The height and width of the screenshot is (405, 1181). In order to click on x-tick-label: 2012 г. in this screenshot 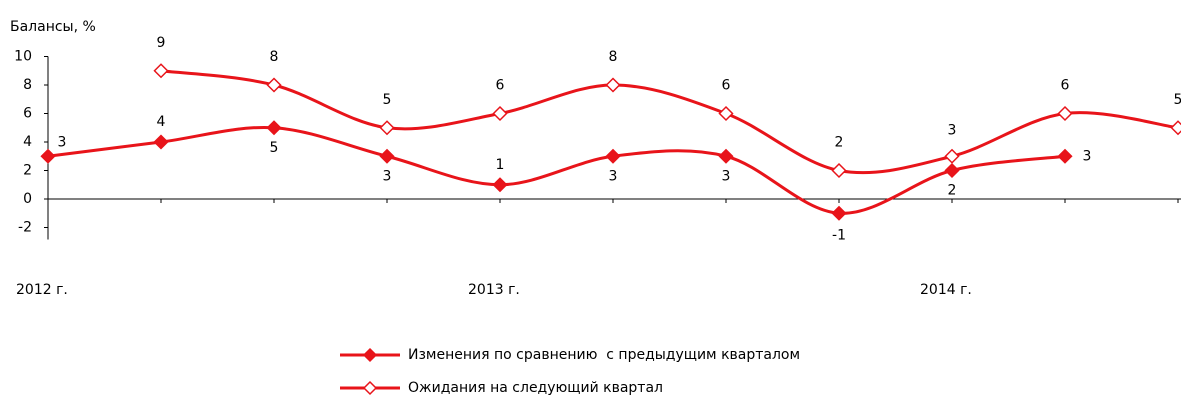, I will do `click(42, 290)`.